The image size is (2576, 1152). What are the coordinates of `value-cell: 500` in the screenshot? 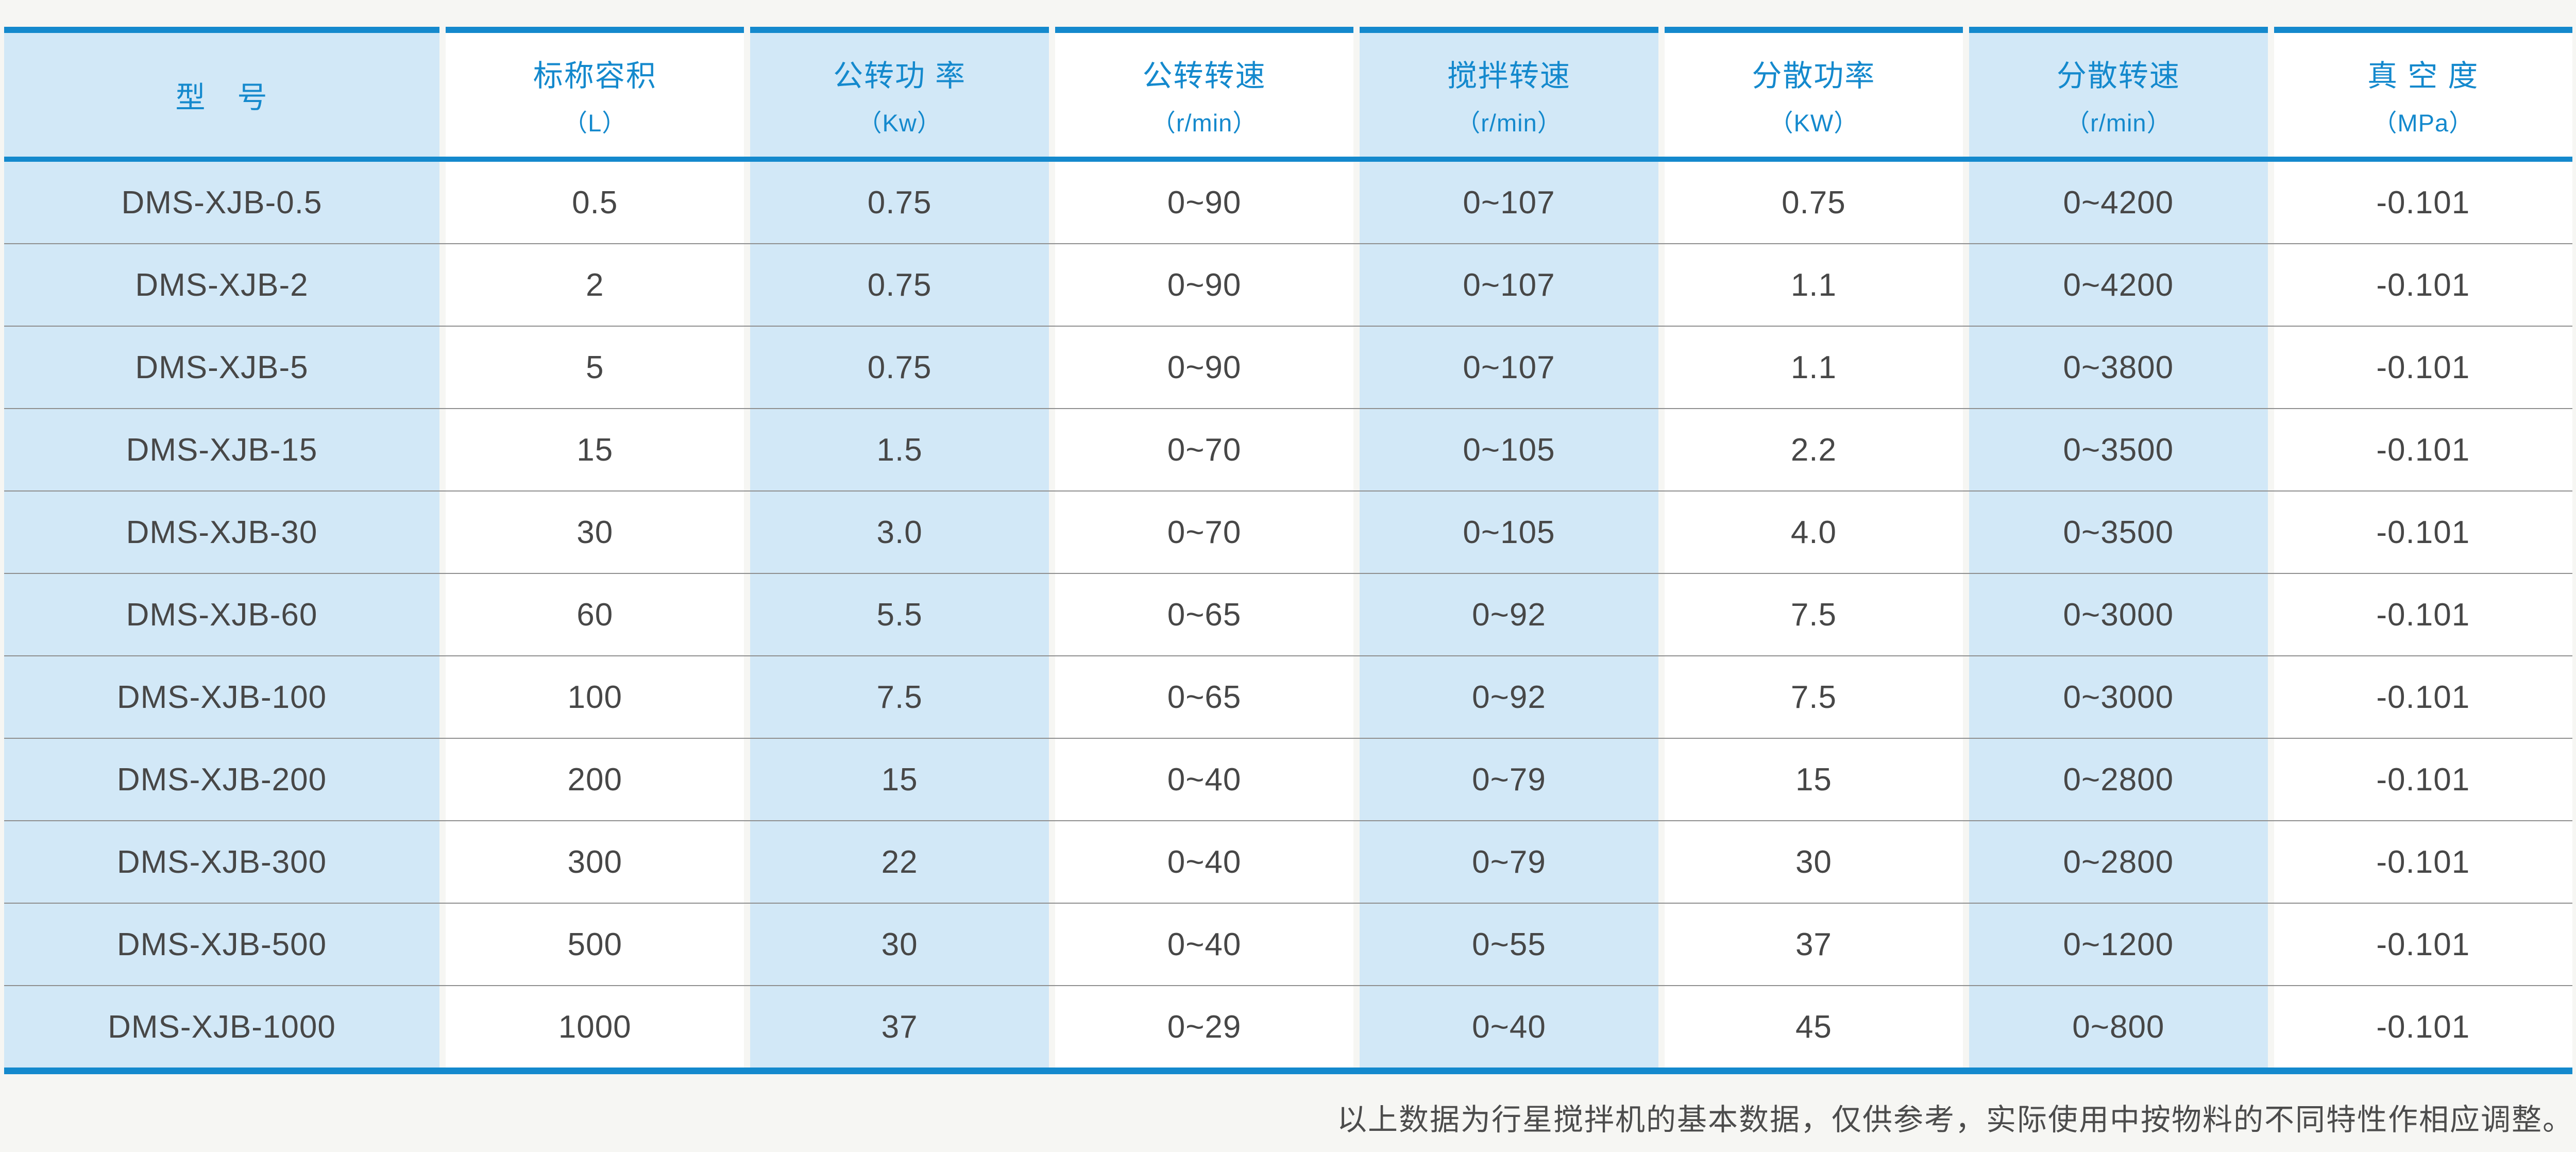 It's located at (595, 945).